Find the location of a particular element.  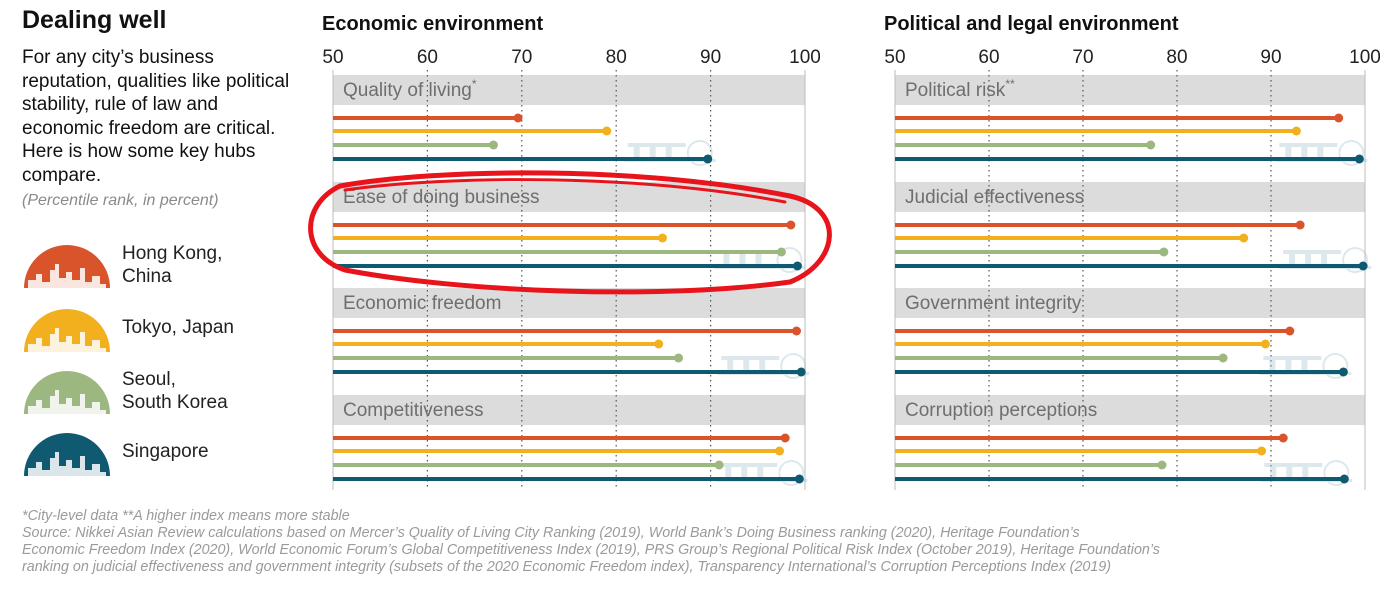

legend-label-line: Hong Kong, is located at coordinates (172, 253).